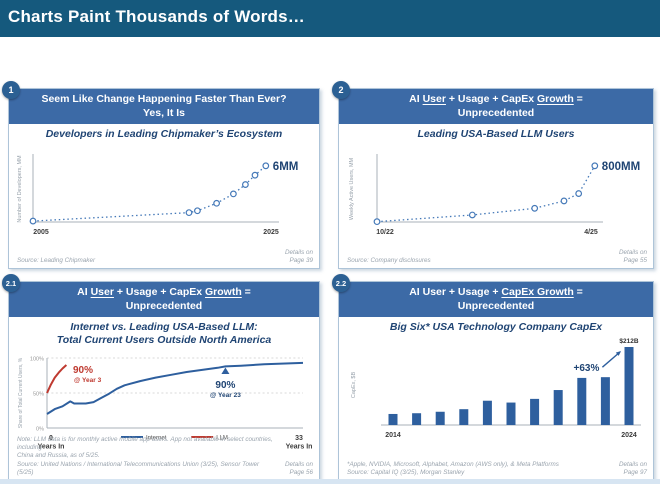  I want to click on svg-text: CapEx, $B, so click(354, 385).